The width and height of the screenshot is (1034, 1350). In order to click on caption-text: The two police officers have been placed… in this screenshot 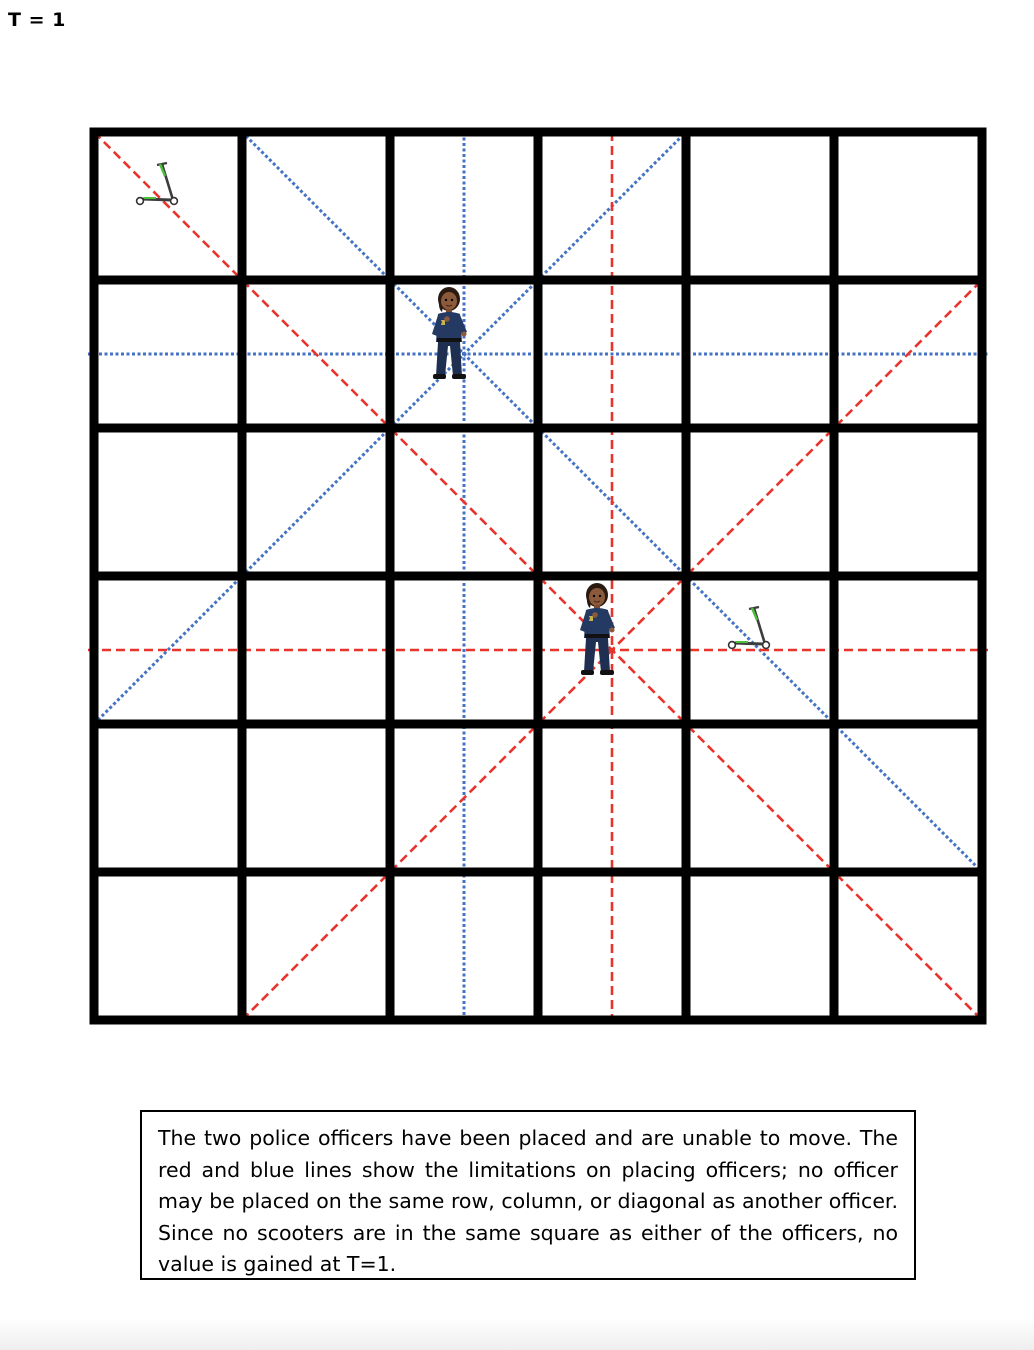, I will do `click(528, 1201)`.